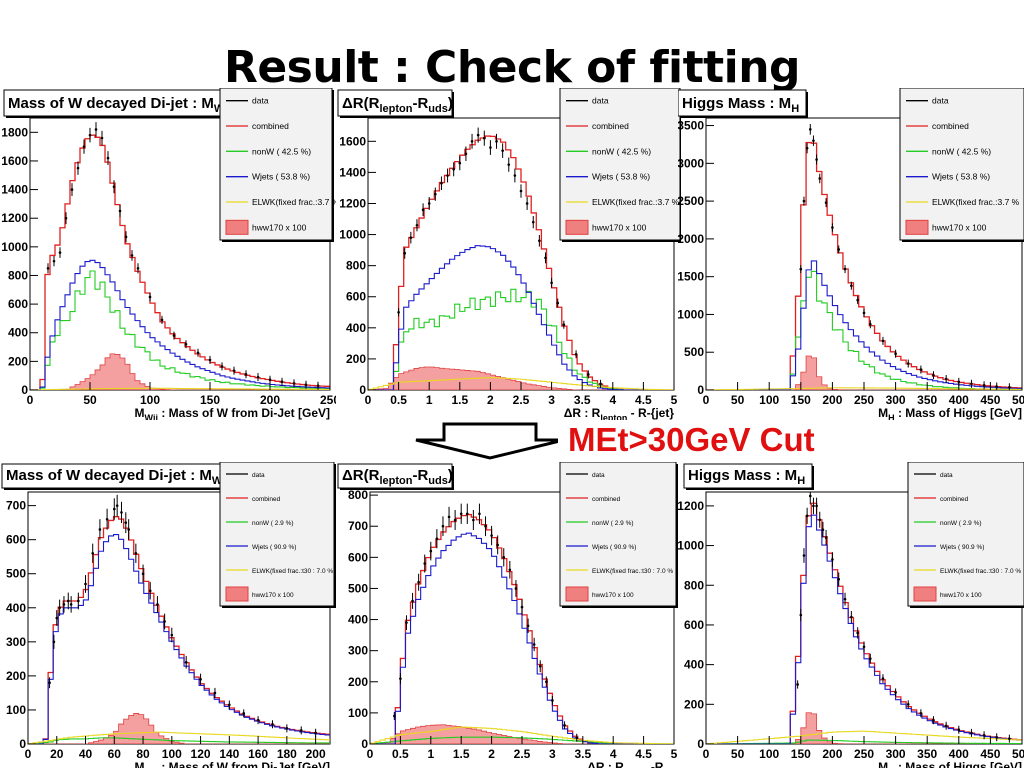 This screenshot has width=1024, height=768. I want to click on chart-title: Mass of W decayed Di-jet : MWjj, so click(116, 103).